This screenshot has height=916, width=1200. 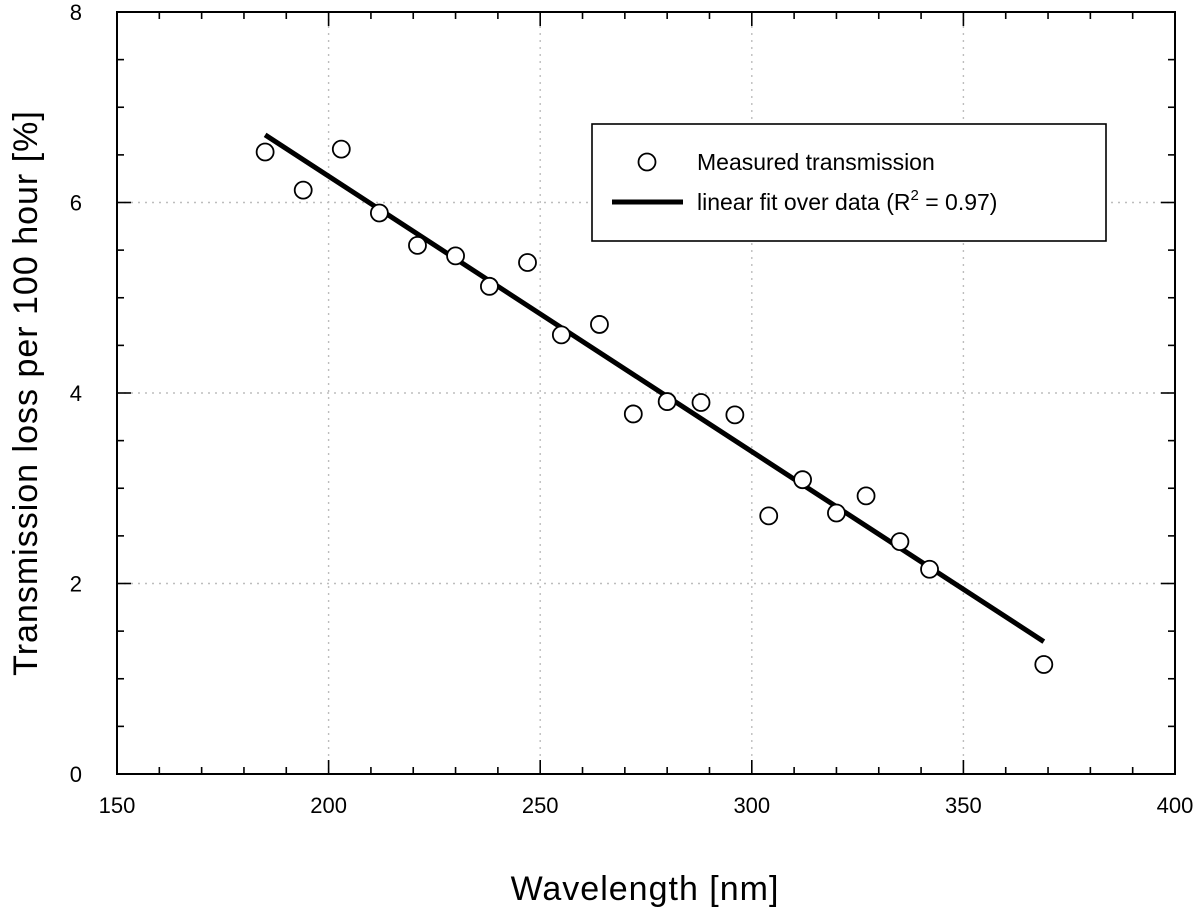 I want to click on x-tick-label: 150, so click(x=117, y=805).